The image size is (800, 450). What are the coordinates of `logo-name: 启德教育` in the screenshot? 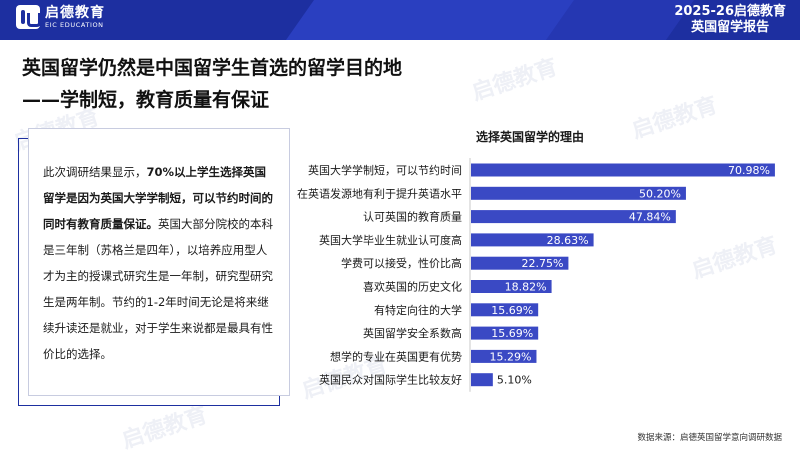 It's located at (75, 12).